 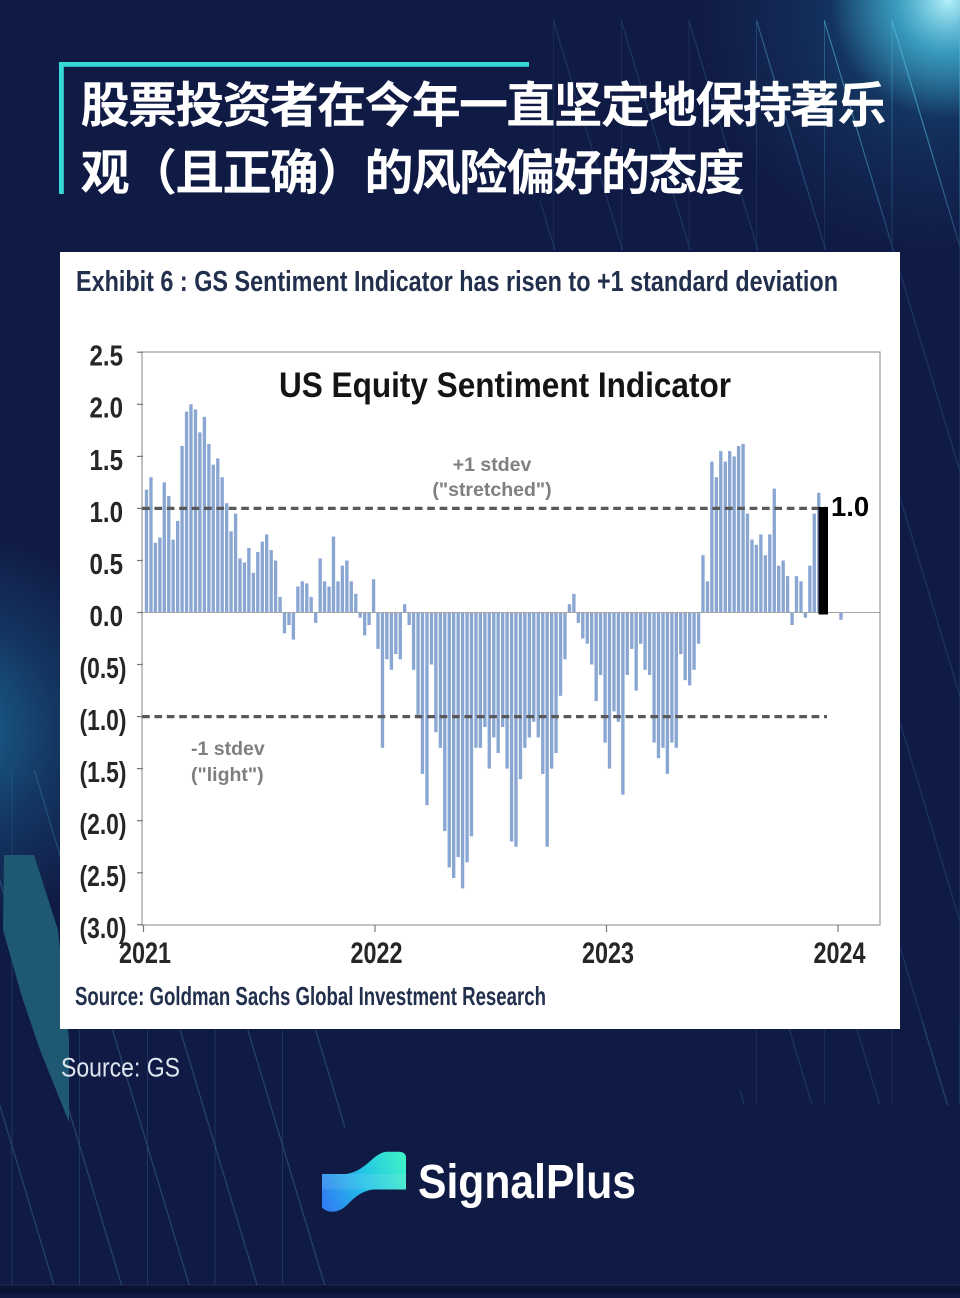 What do you see at coordinates (505, 385) in the screenshot?
I see `svg-text: US Equity Sentiment Indicator` at bounding box center [505, 385].